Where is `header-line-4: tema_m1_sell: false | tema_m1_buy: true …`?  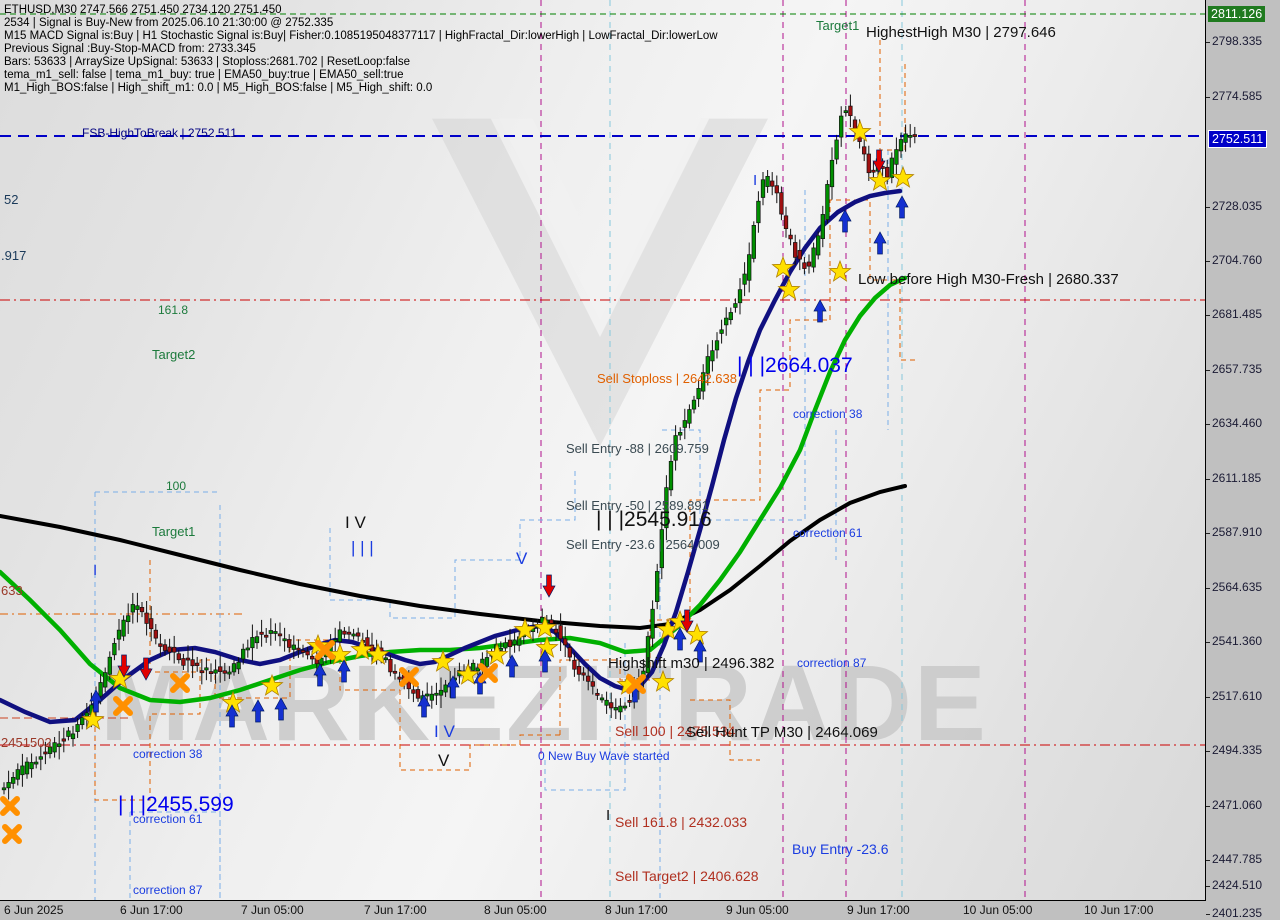
header-line-4: tema_m1_sell: false | tema_m1_buy: true … is located at coordinates (204, 75).